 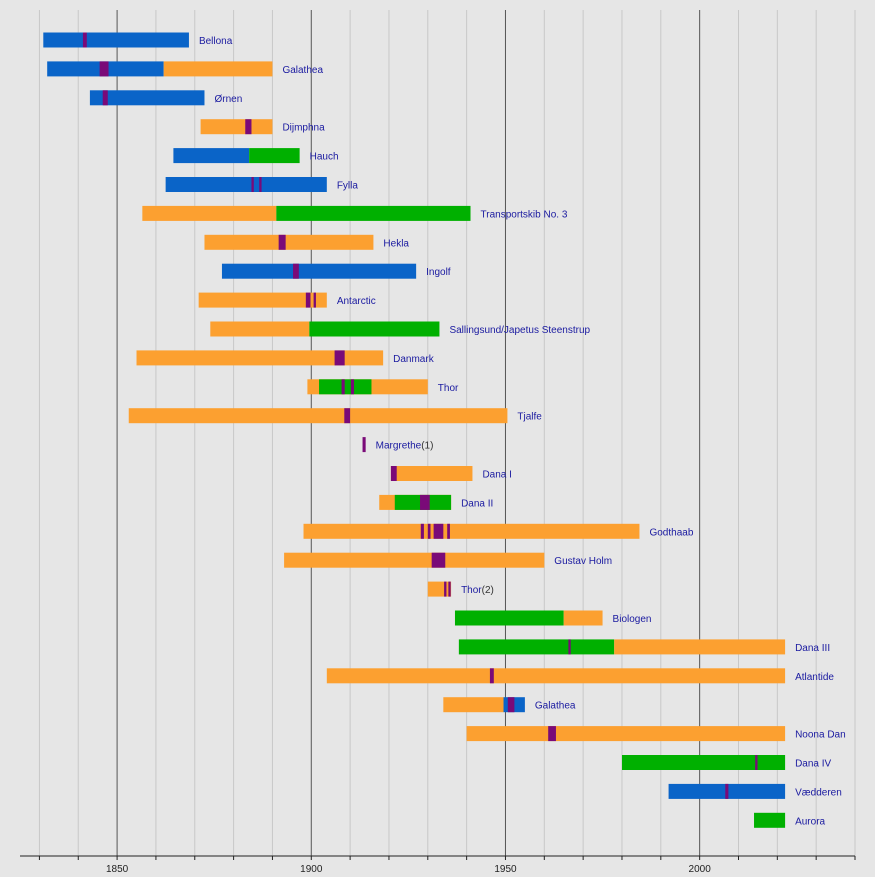 I want to click on ship-label: Margrethe(1), so click(x=405, y=446).